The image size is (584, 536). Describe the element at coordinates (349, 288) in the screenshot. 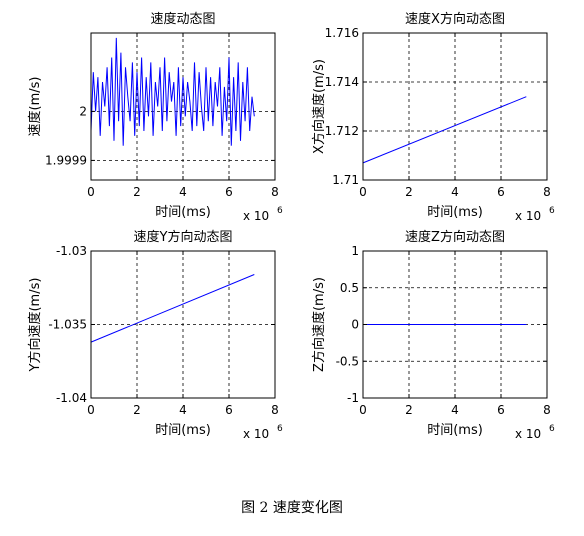

I see `y-tick-label: 0.5` at that location.